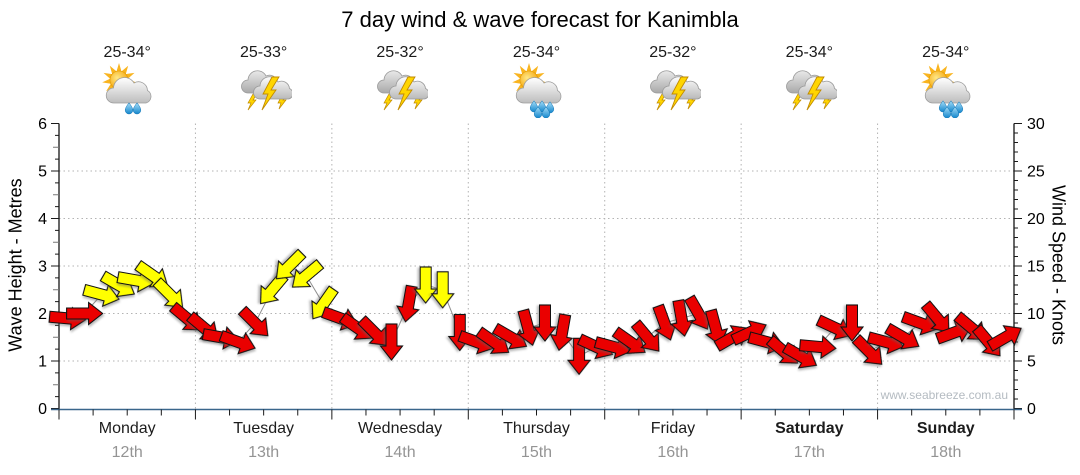  Describe the element at coordinates (809, 428) in the screenshot. I see `day-label: Saturday` at that location.